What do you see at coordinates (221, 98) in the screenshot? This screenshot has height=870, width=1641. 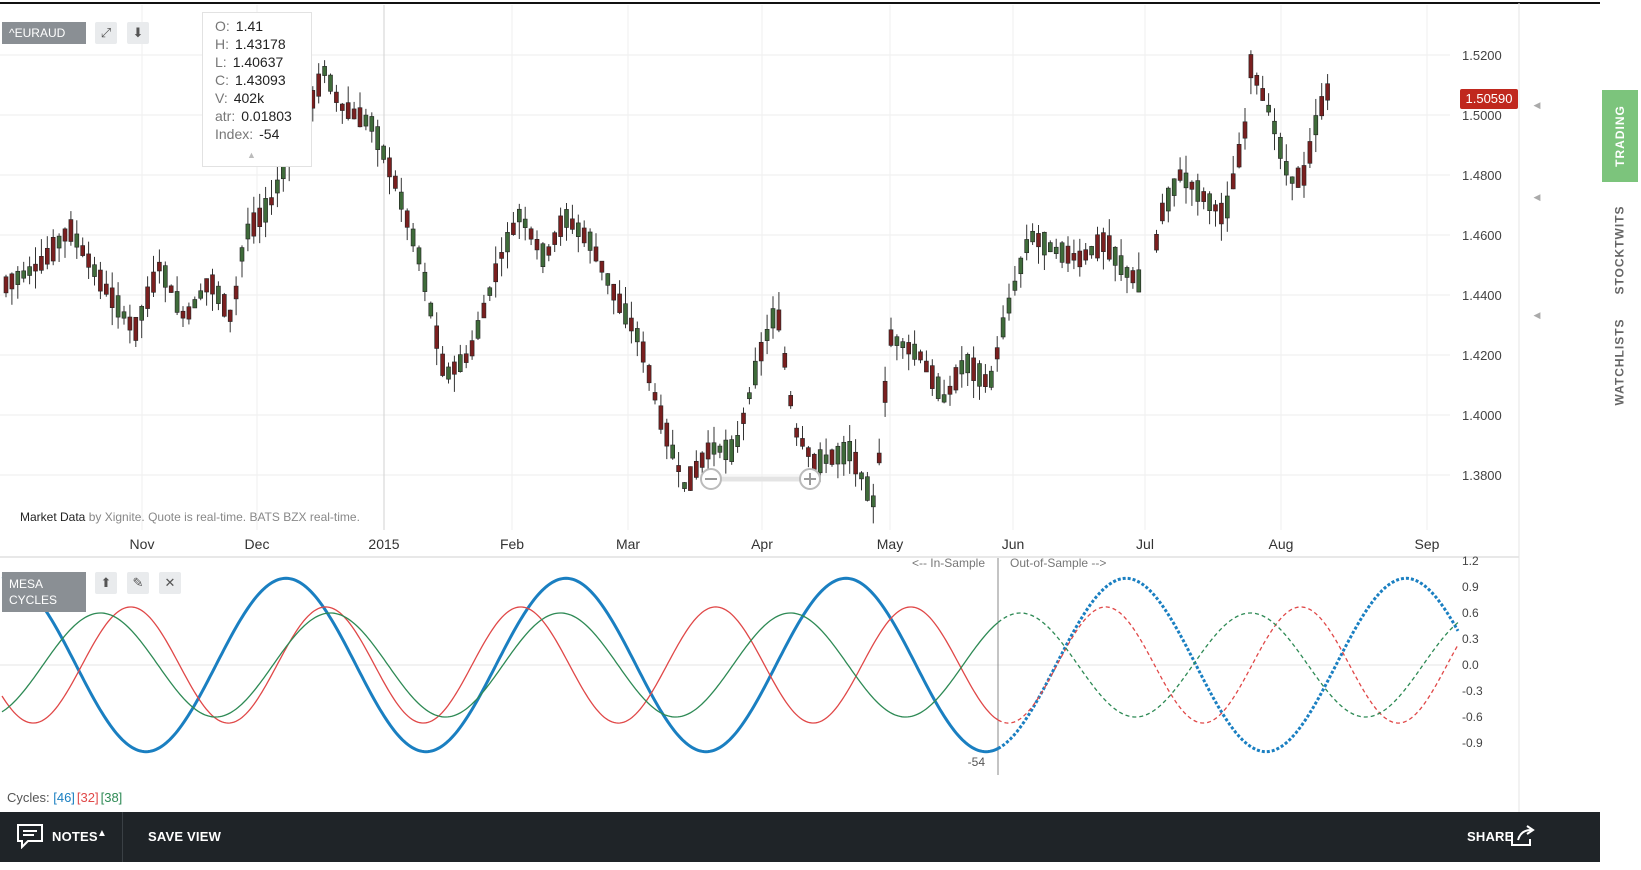 I see `ohlc-key: V:` at bounding box center [221, 98].